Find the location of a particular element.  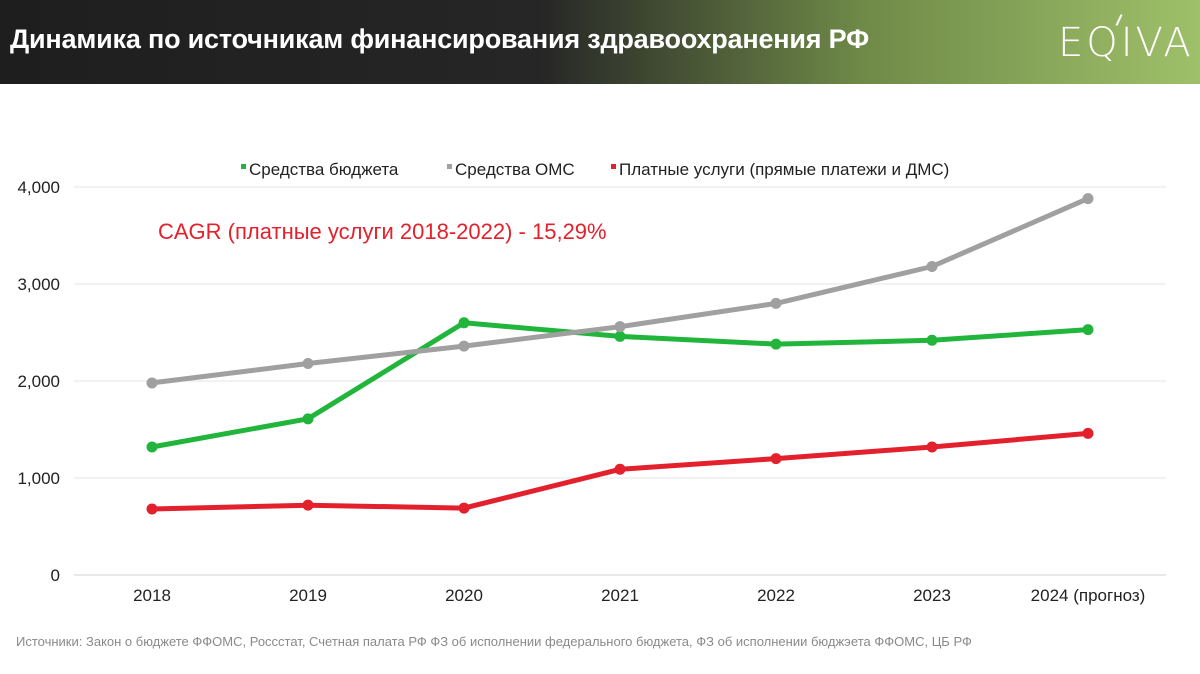

y-tick-label: 2,000 is located at coordinates (38, 381).